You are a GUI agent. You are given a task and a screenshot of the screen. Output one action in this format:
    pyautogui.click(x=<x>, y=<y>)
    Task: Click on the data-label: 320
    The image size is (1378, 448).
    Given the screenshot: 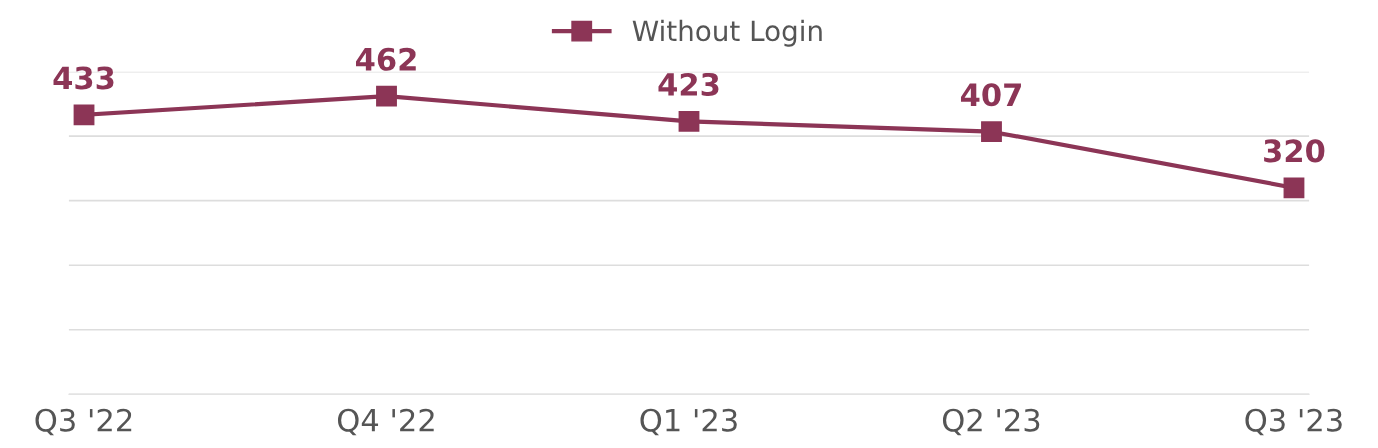 What is the action you would take?
    pyautogui.click(x=1294, y=151)
    